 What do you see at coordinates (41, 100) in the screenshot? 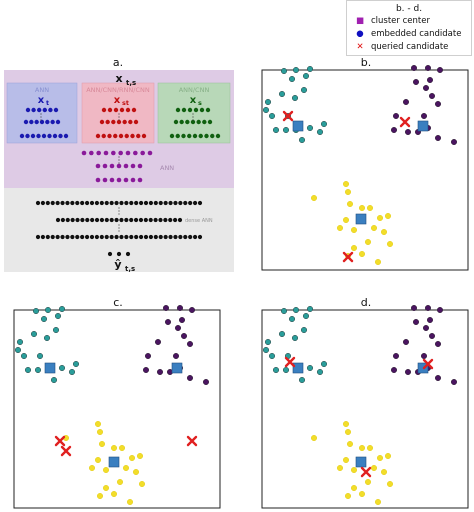
I see `branch-t-var: x` at bounding box center [41, 100].